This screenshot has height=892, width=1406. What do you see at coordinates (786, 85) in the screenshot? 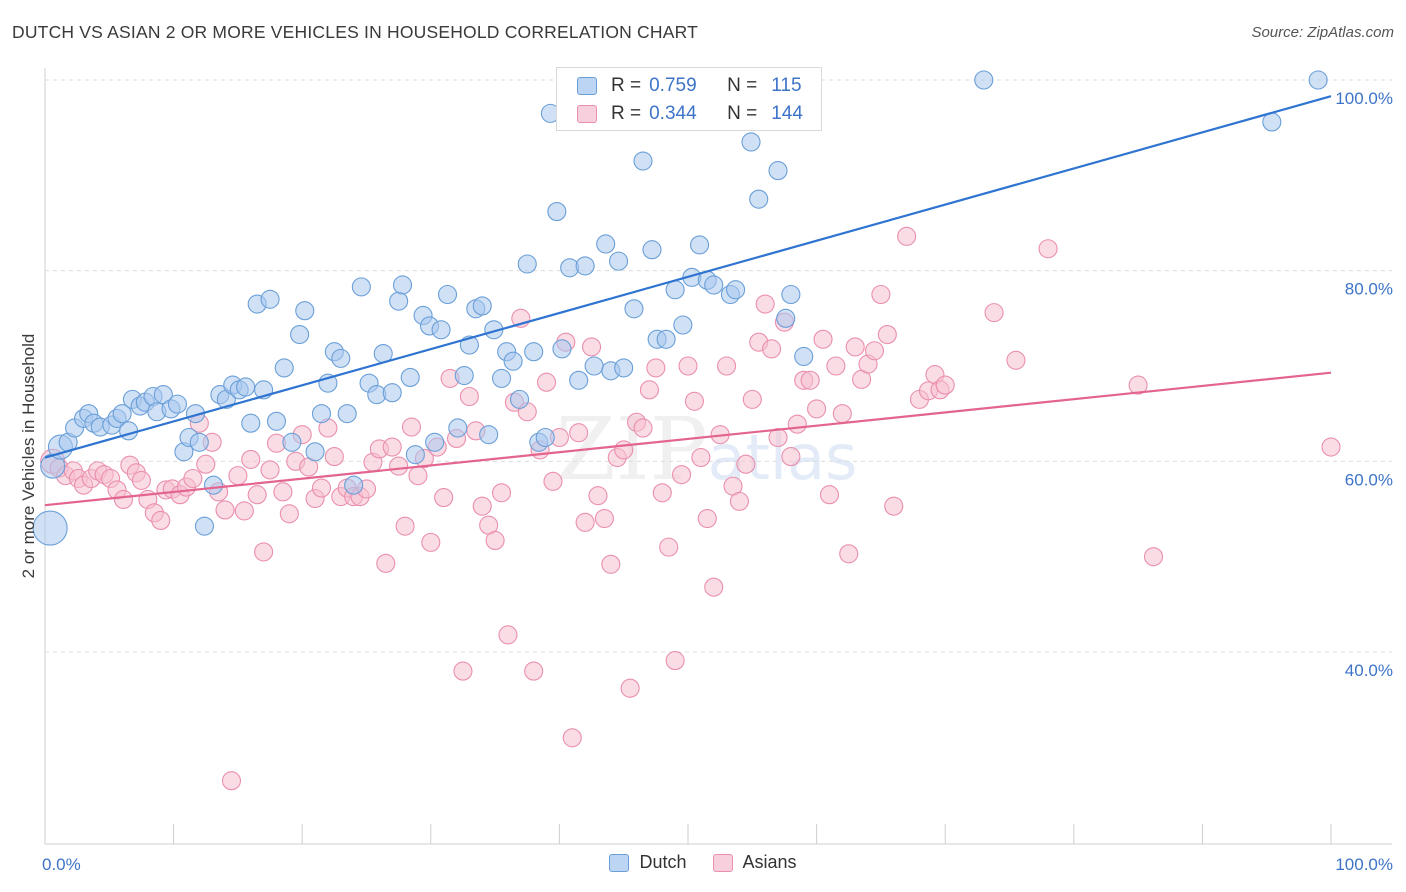
I see `dutch-n-value: 115` at bounding box center [786, 85].